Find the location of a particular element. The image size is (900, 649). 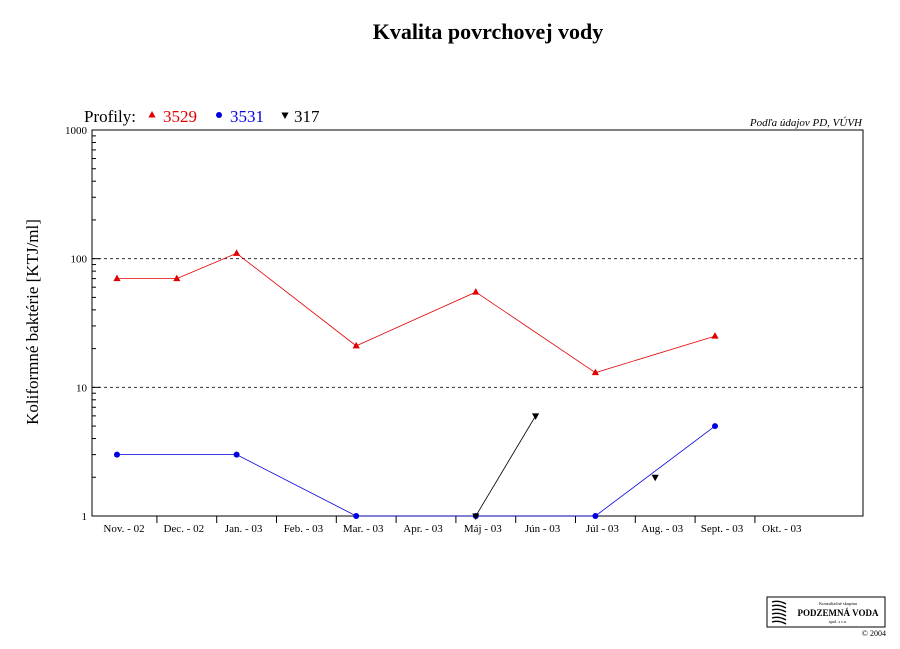

logo-frame is located at coordinates (826, 612).